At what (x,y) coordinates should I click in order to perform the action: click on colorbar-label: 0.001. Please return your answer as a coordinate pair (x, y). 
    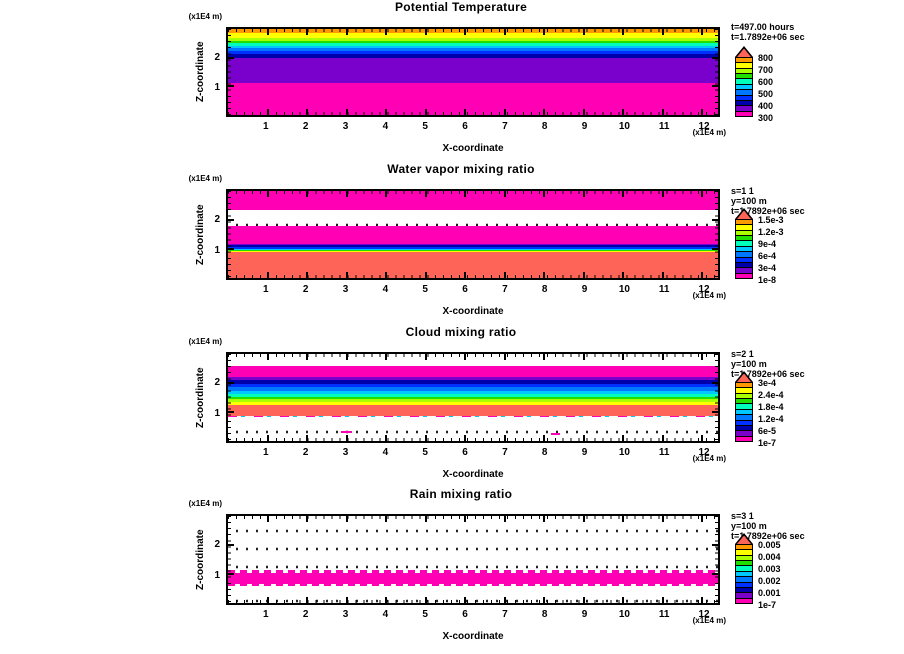
    Looking at the image, I should click on (769, 593).